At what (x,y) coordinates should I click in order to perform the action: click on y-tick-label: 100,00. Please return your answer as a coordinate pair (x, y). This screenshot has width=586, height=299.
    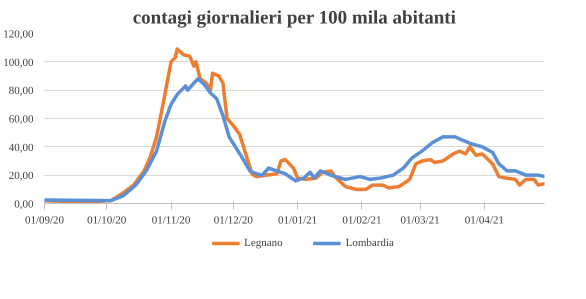
    Looking at the image, I should click on (18, 62).